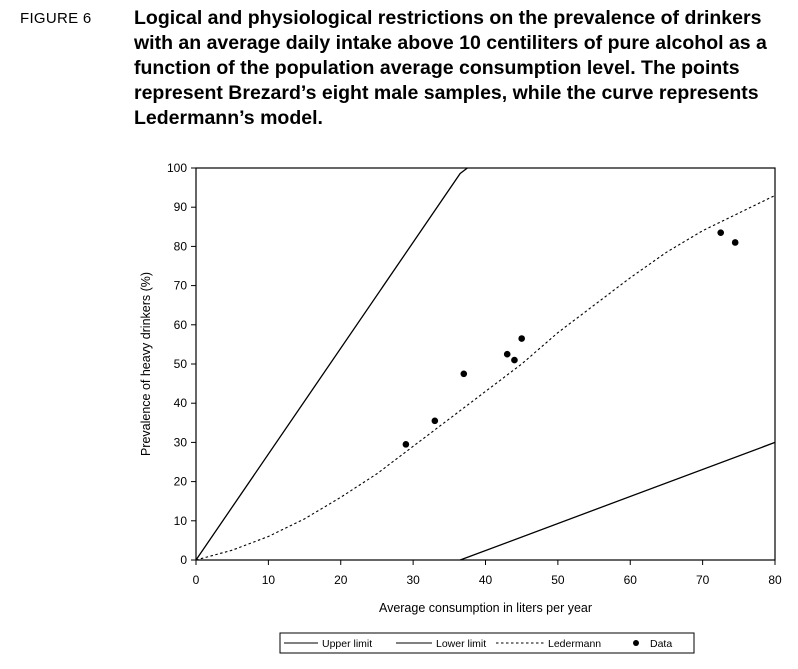 Image resolution: width=798 pixels, height=669 pixels. What do you see at coordinates (181, 207) in the screenshot?
I see `y-tick-label: 90` at bounding box center [181, 207].